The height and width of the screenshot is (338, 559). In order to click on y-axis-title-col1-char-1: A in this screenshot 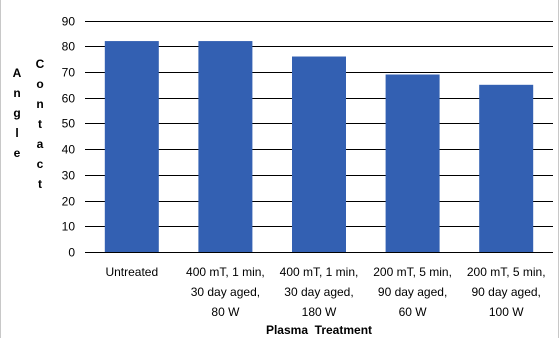, I will do `click(17, 73)`.